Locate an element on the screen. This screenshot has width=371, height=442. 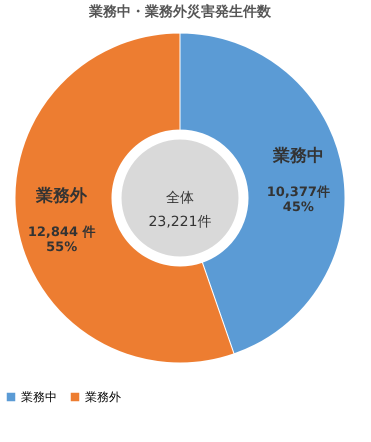
legend-label: 業務外 is located at coordinates (103, 397).